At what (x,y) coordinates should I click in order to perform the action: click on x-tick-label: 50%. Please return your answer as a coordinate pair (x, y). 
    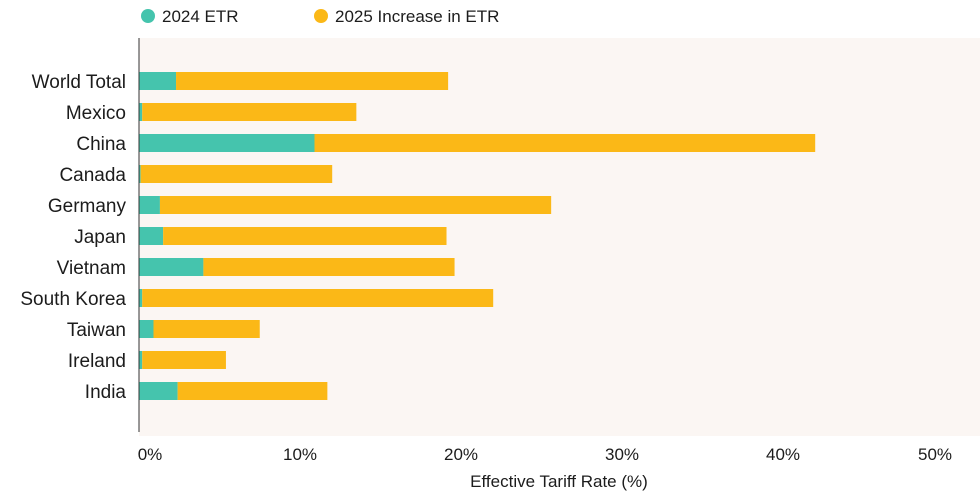
    Looking at the image, I should click on (935, 454).